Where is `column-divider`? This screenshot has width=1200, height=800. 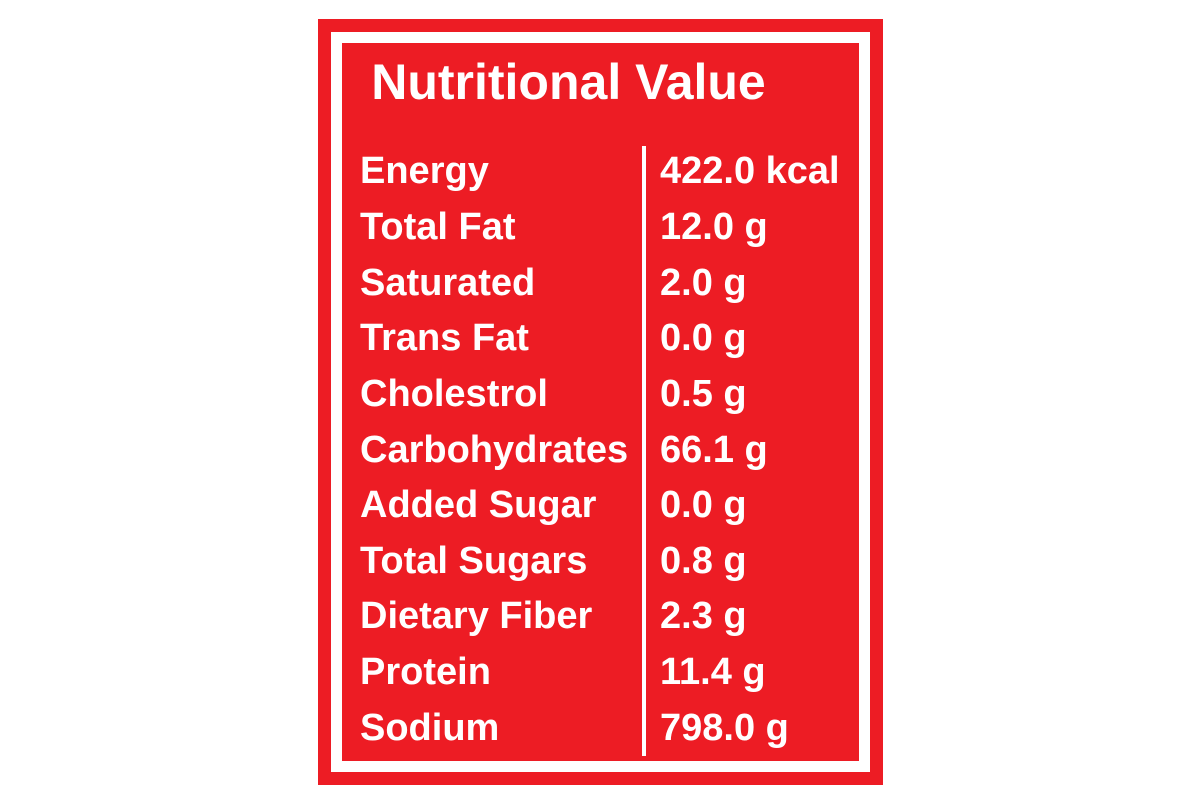 column-divider is located at coordinates (644, 451).